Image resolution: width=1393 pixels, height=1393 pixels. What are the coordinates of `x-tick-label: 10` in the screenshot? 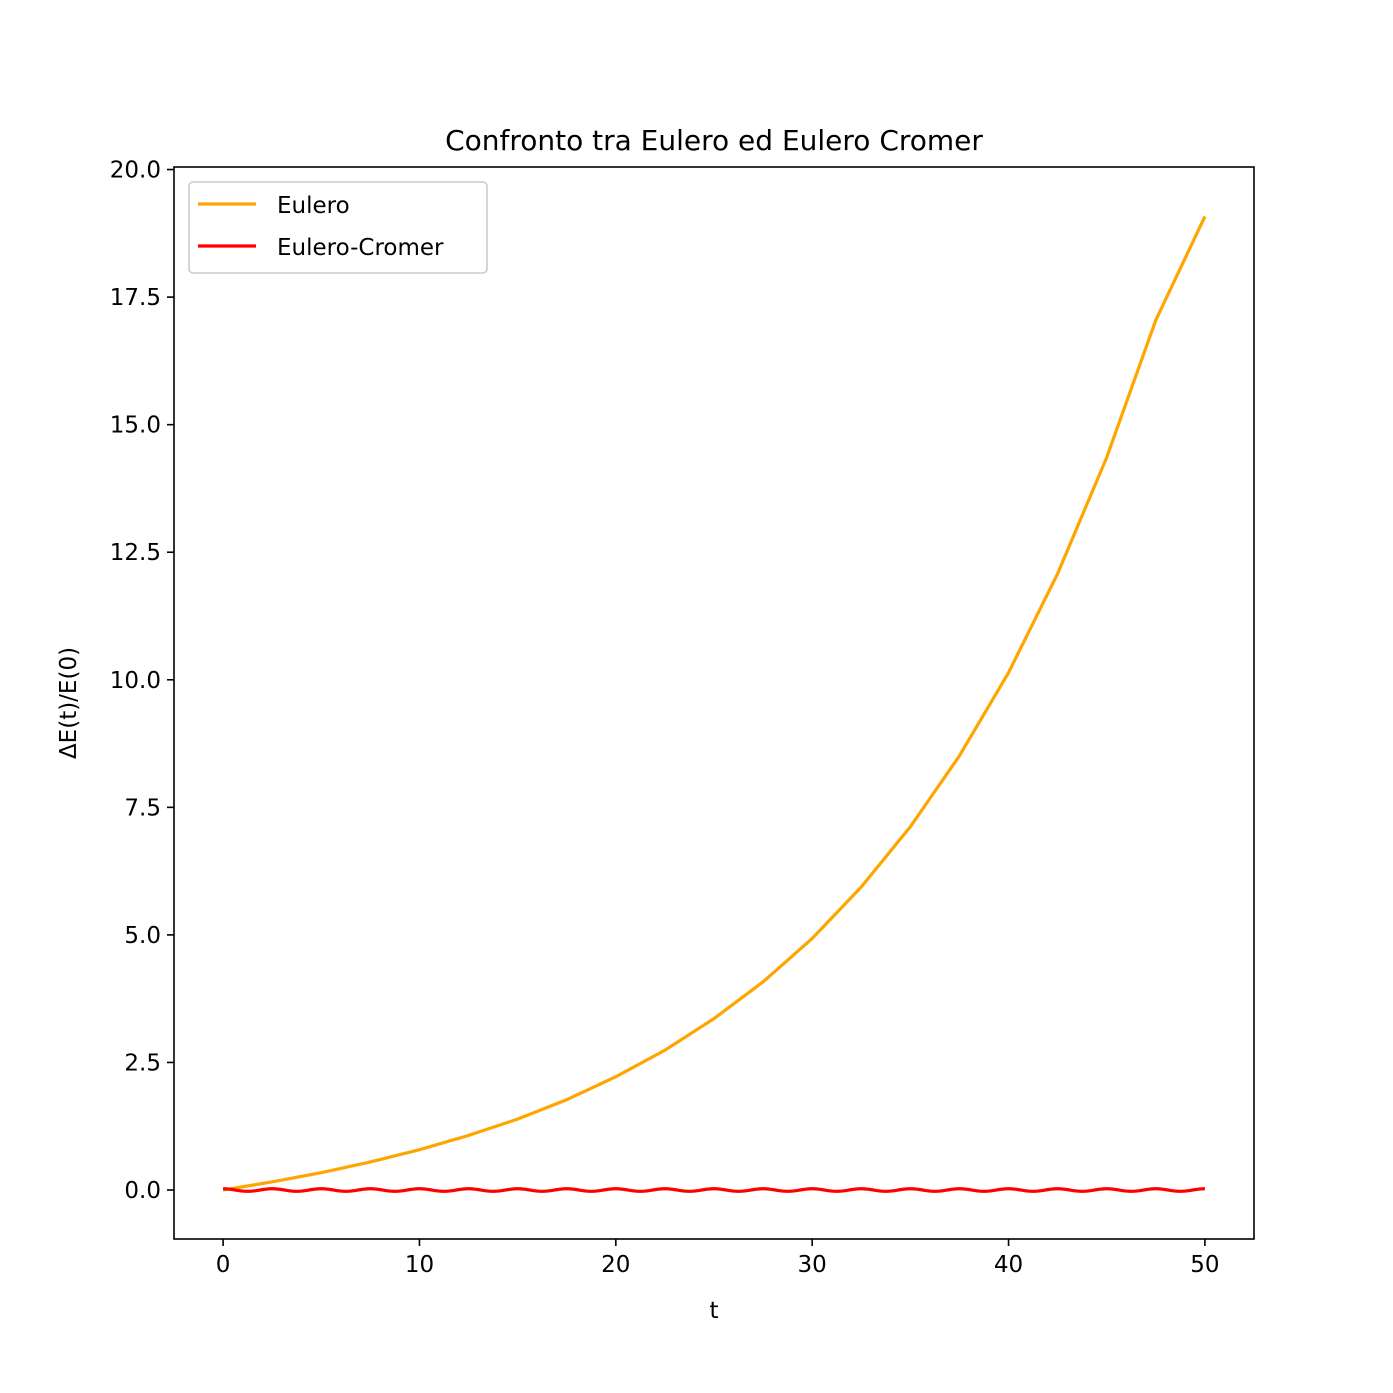 It's located at (419, 1265).